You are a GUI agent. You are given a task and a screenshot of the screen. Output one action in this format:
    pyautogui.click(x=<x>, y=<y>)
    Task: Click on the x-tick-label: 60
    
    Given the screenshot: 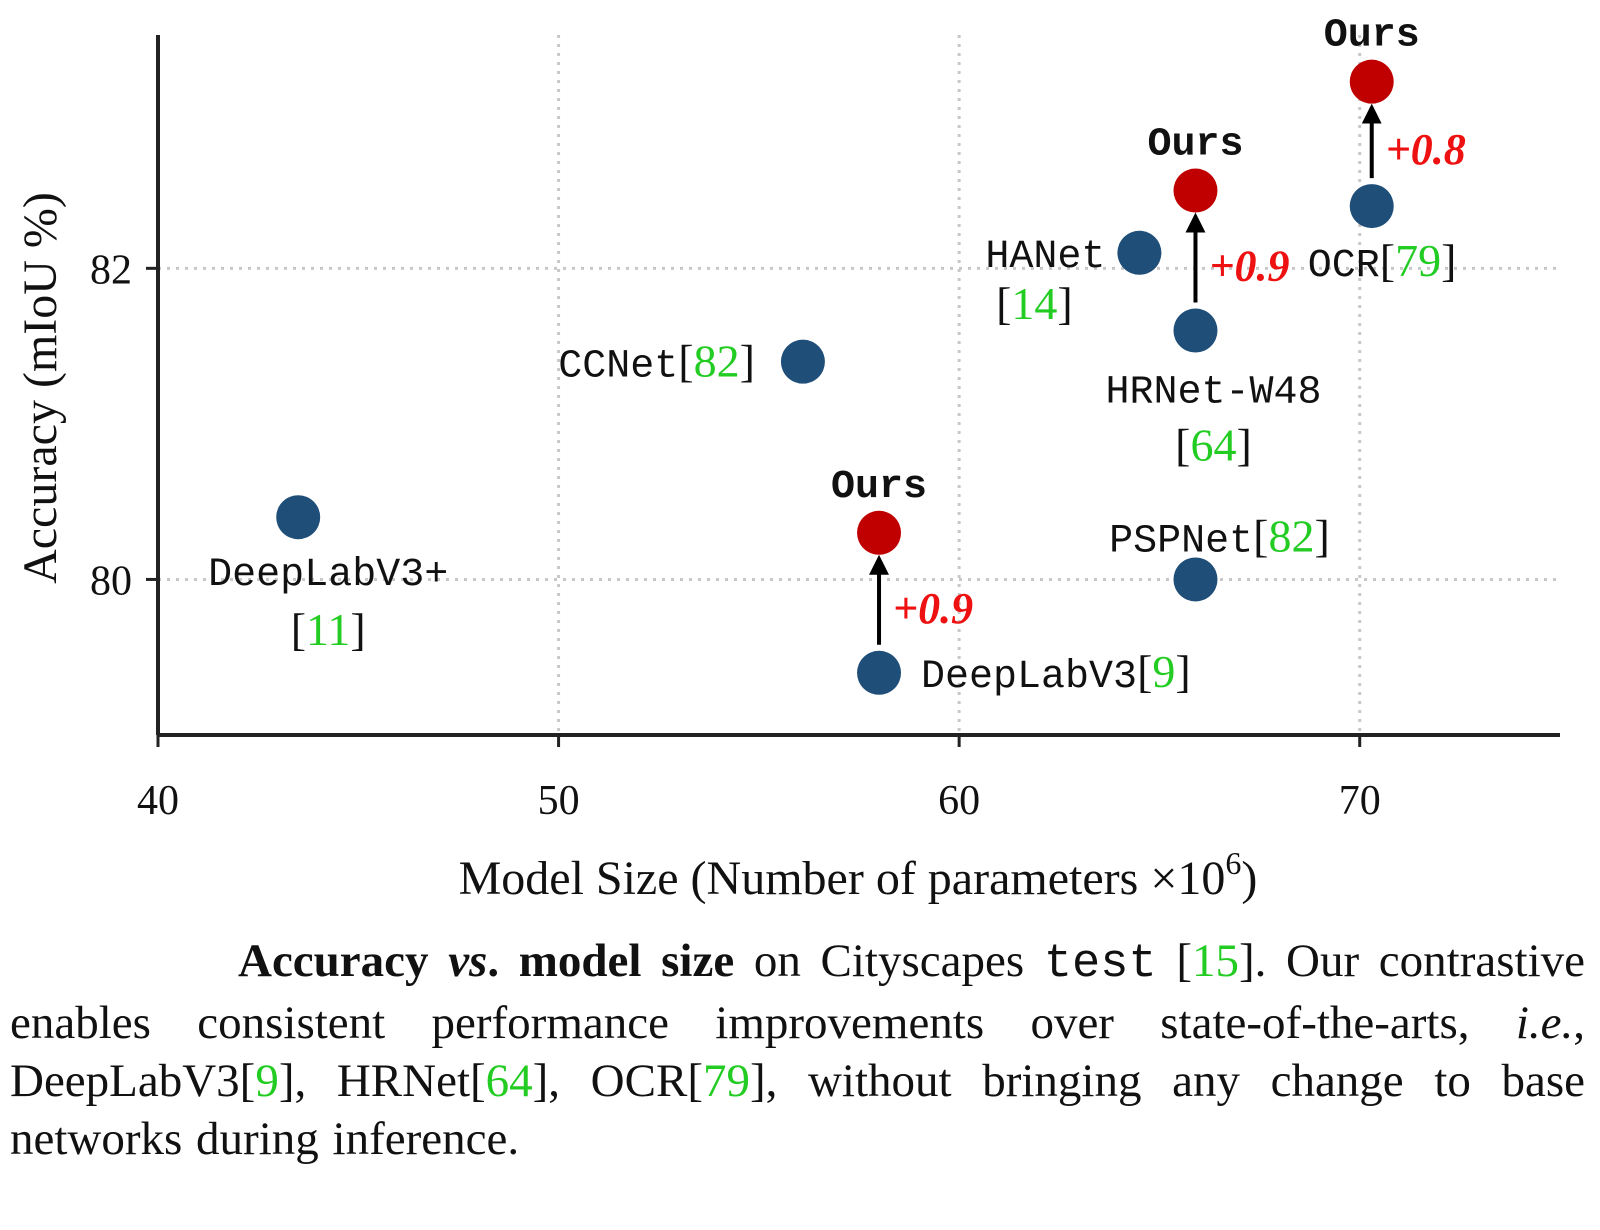 What is the action you would take?
    pyautogui.click(x=959, y=801)
    